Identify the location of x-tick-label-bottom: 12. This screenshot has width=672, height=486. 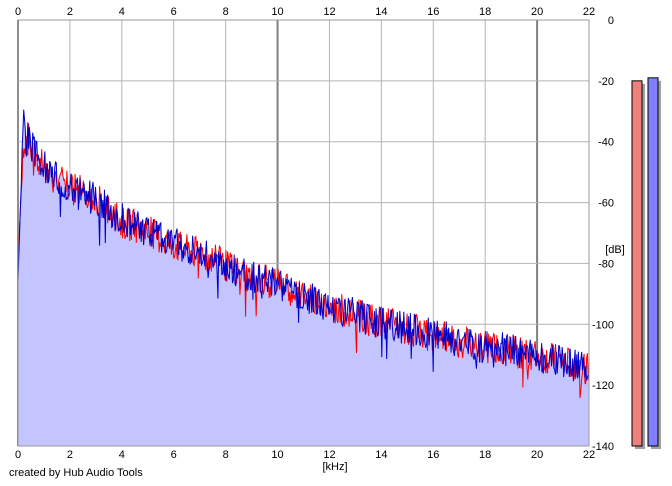
(329, 455).